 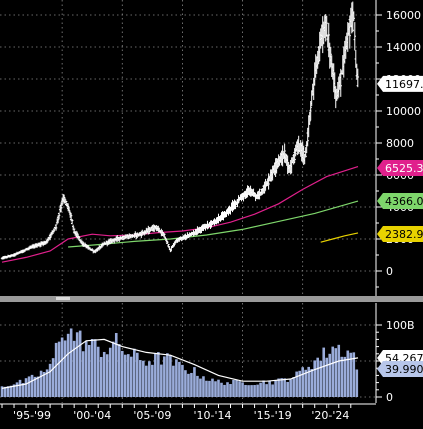 I want to click on volume-tick-label: 100B, so click(x=400, y=325).